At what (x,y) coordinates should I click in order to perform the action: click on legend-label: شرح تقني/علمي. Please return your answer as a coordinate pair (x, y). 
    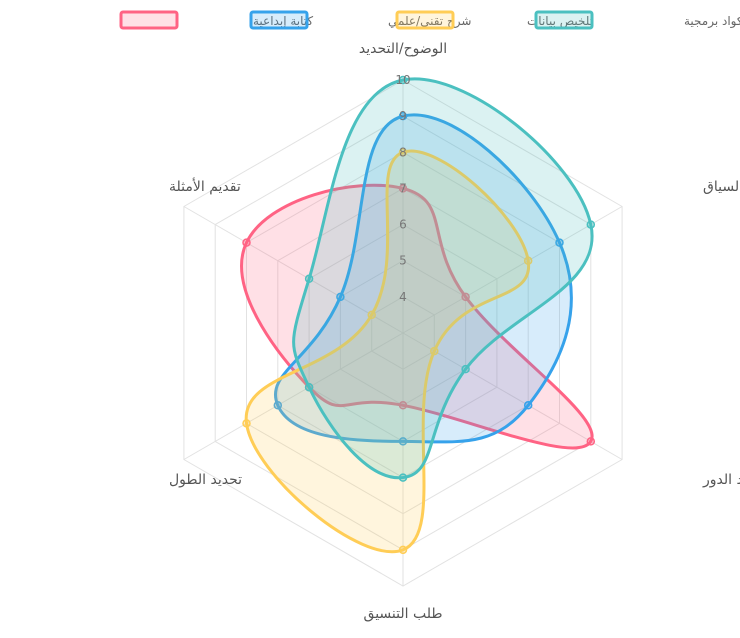
    Looking at the image, I should click on (429, 21).